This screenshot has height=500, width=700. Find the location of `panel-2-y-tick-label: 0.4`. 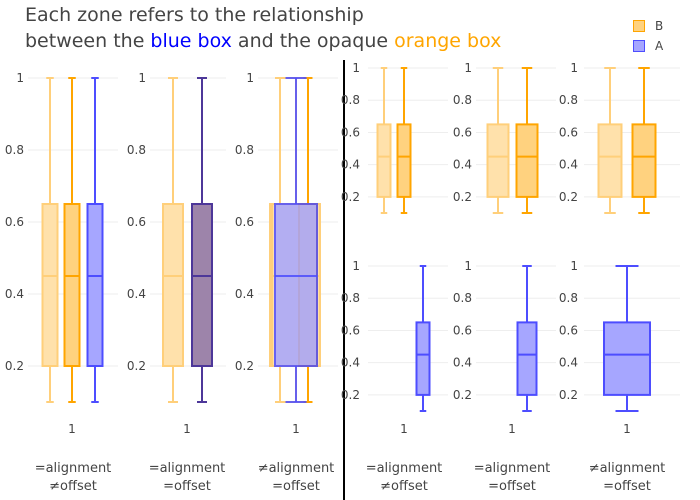

panel-2-y-tick-label: 0.4 is located at coordinates (136, 294).